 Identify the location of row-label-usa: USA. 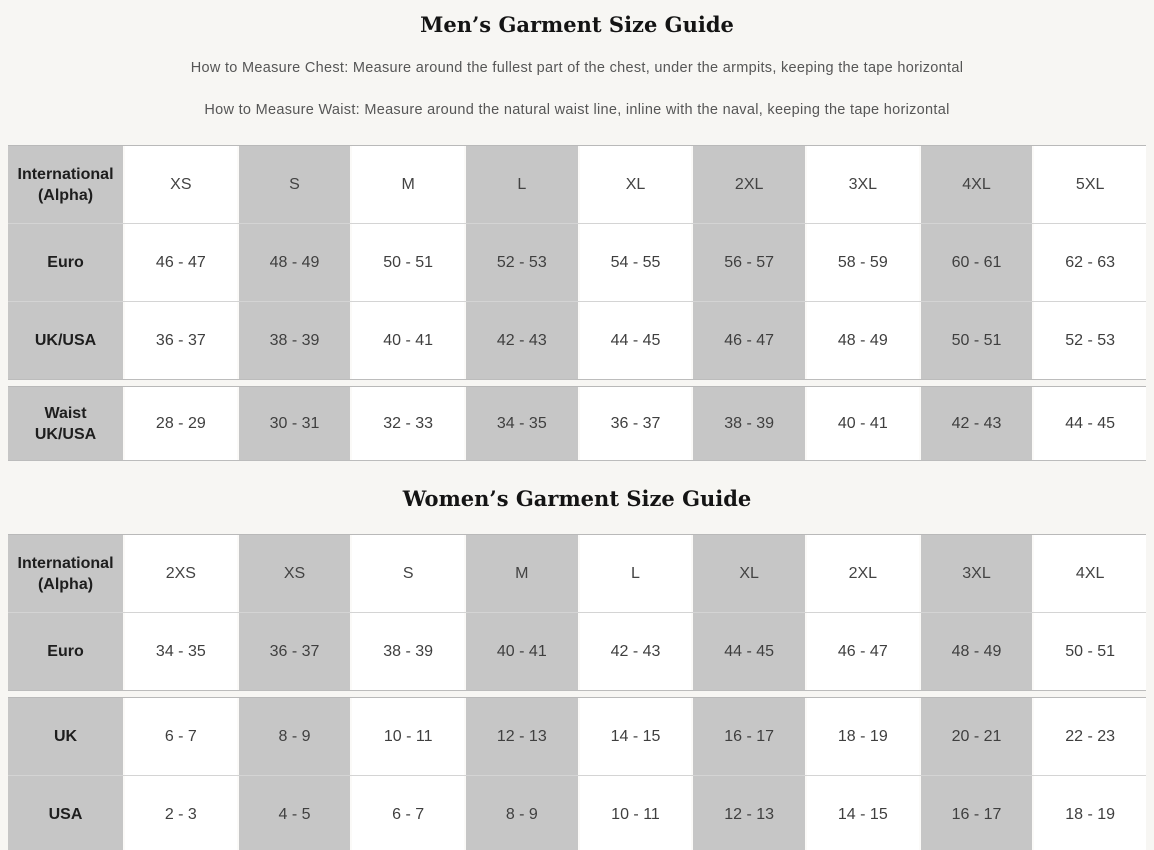
(65, 813).